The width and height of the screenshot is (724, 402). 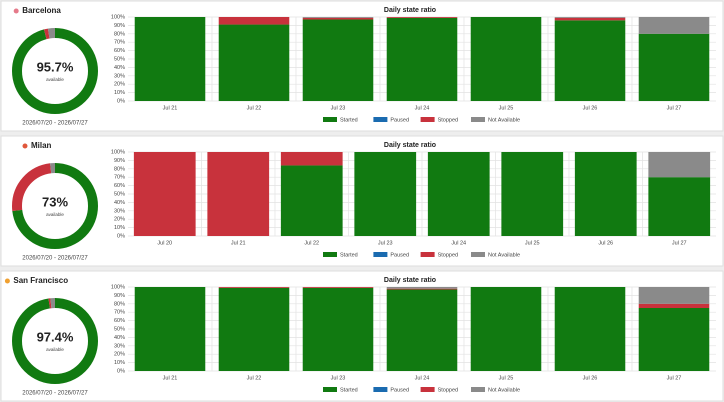 I want to click on center-value: 95.7%, so click(x=55, y=66).